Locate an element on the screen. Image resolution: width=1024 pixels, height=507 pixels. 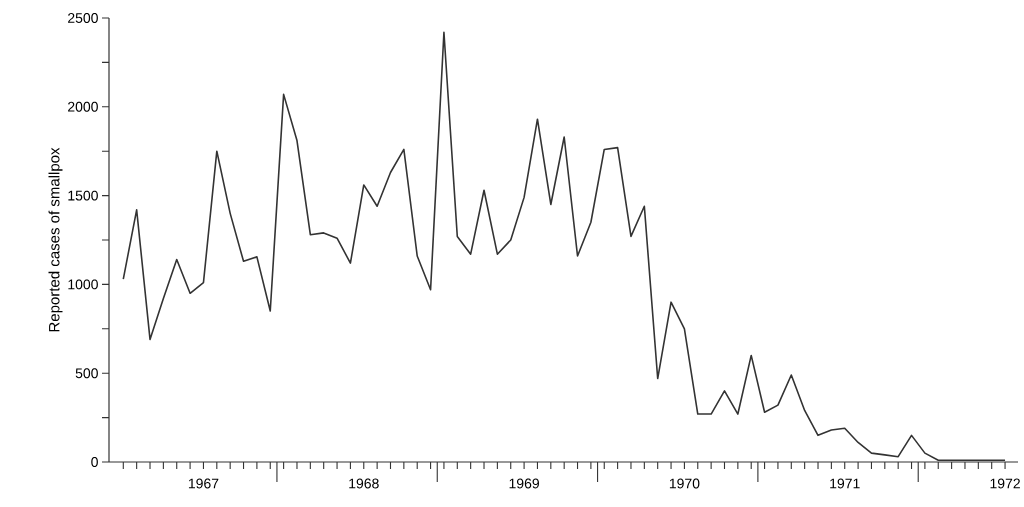
x-tick-label: 1972 is located at coordinates (1005, 483).